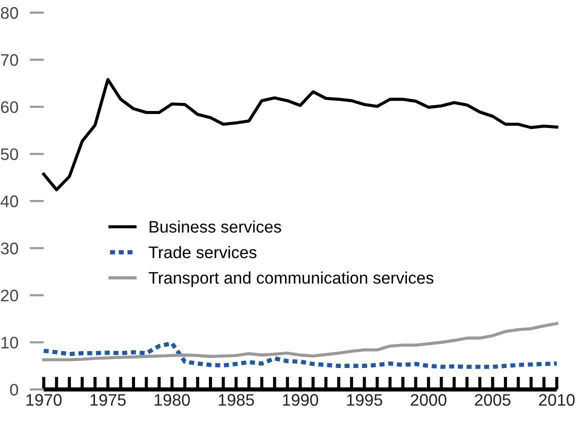 The image size is (583, 421). I want to click on y-tick-label: 10, so click(9, 342).